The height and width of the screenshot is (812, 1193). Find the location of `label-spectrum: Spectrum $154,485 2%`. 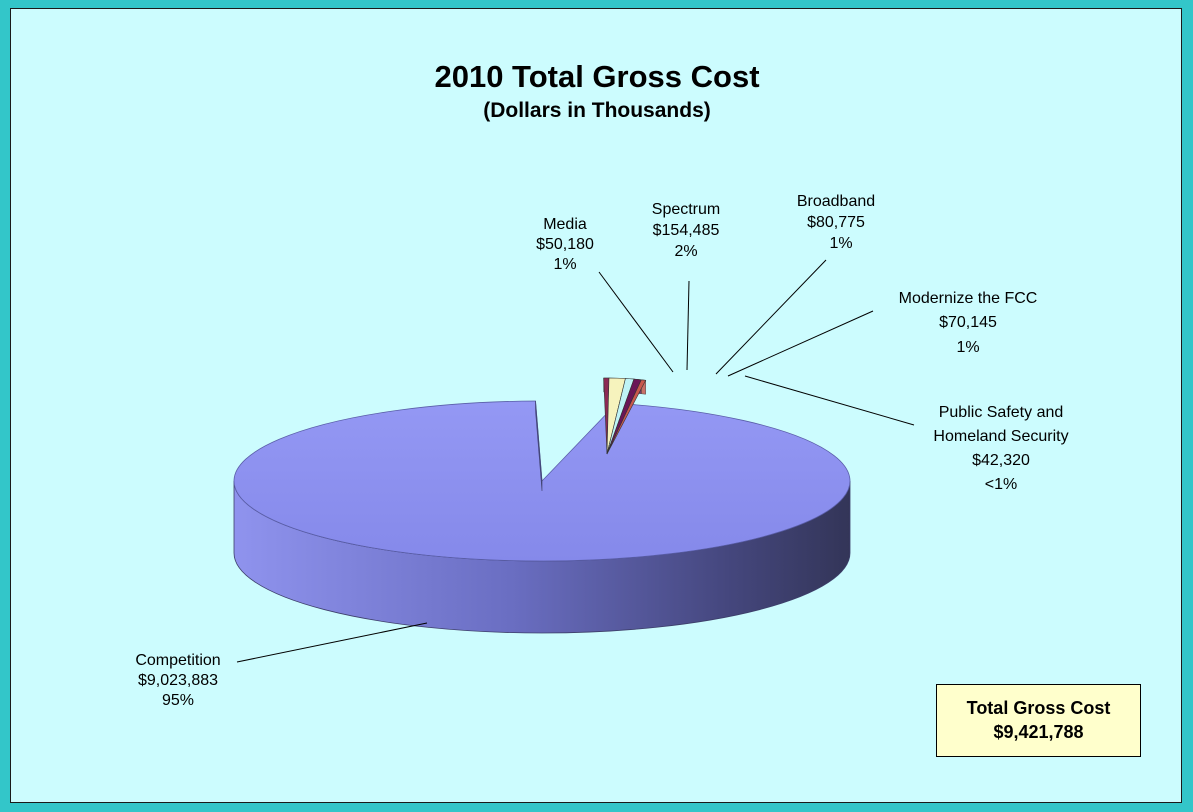

label-spectrum: Spectrum $154,485 2% is located at coordinates (686, 230).